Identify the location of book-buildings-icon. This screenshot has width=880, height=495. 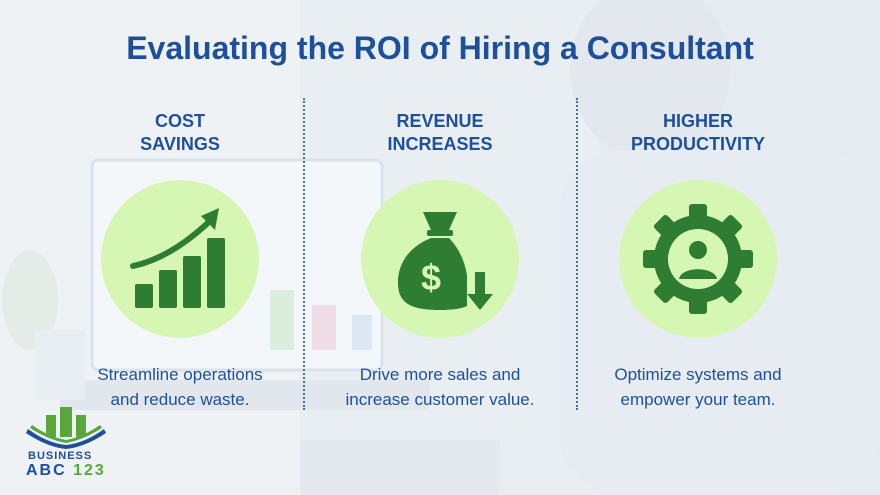
(66, 428).